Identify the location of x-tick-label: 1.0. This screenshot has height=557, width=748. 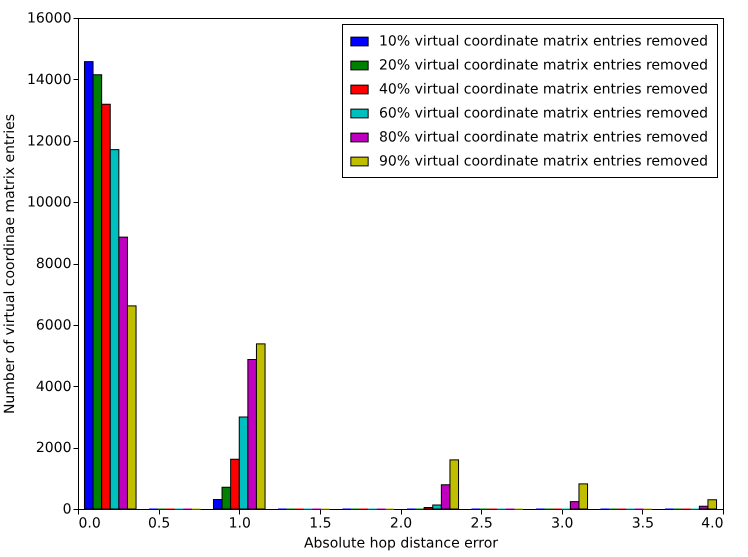
(239, 524).